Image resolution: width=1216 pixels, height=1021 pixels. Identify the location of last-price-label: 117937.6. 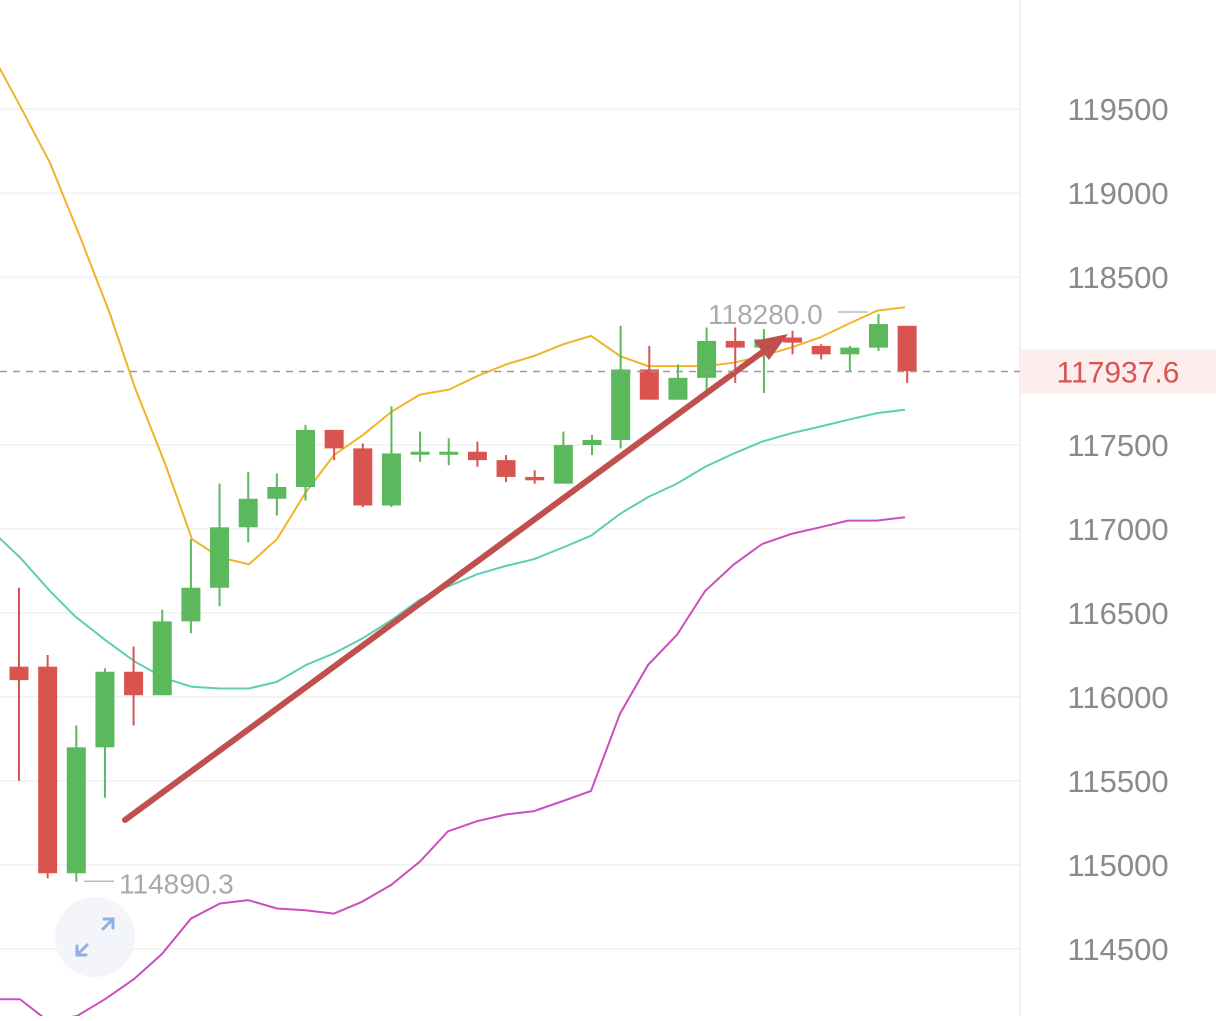
(1118, 373).